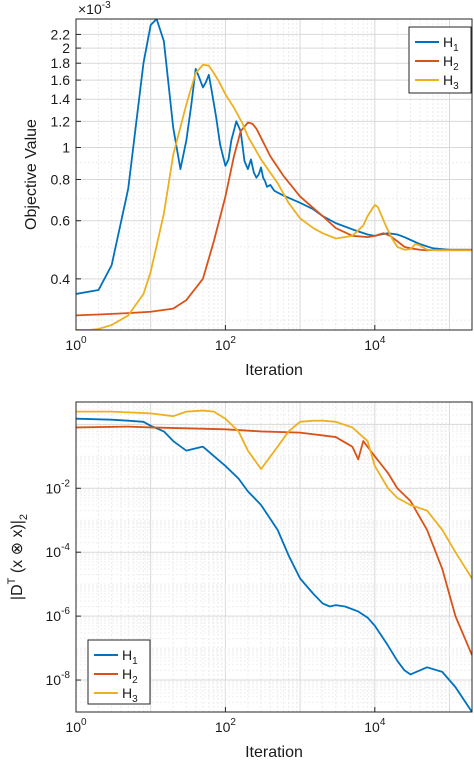 This screenshot has height=763, width=474. What do you see at coordinates (66, 48) in the screenshot?
I see `y-tick-label: 2` at bounding box center [66, 48].